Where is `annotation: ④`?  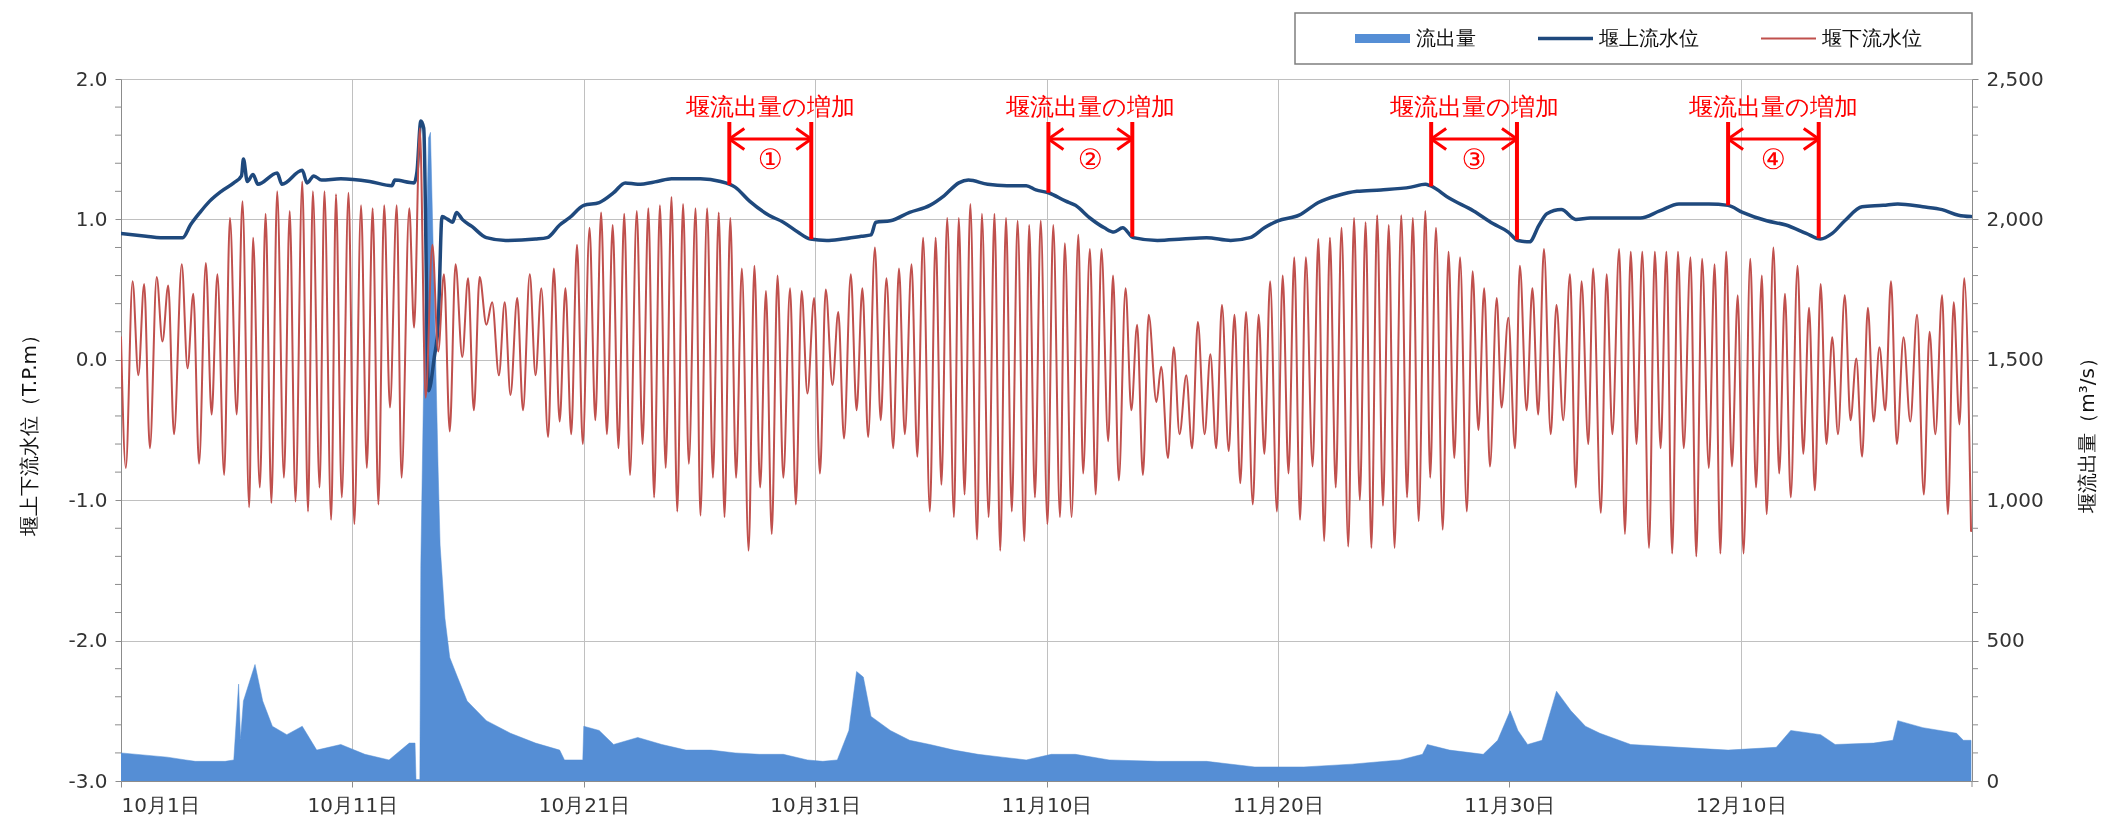 annotation: ④ is located at coordinates (1773, 159).